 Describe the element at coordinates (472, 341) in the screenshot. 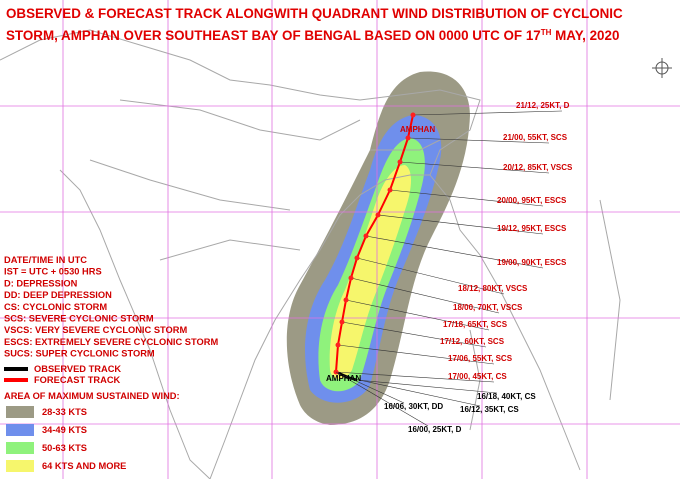

I see `track-label: 17/12, 60KT, SCS` at that location.